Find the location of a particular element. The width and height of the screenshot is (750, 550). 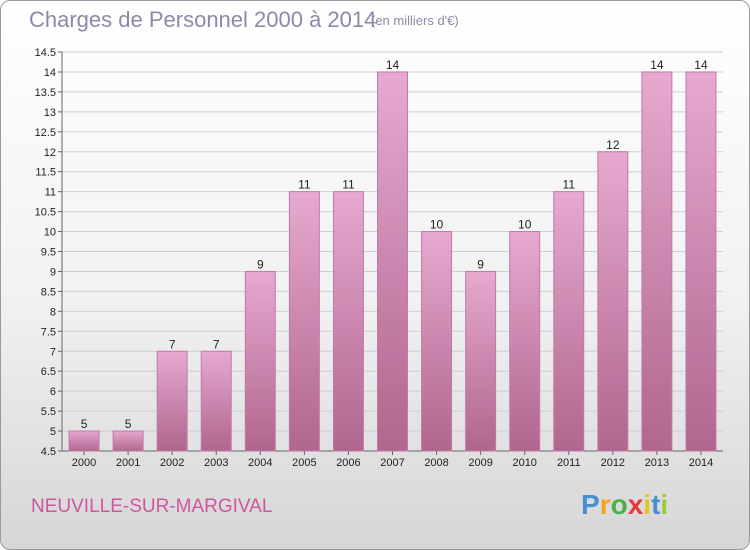

y-tick-label: 10.5 is located at coordinates (45, 213).